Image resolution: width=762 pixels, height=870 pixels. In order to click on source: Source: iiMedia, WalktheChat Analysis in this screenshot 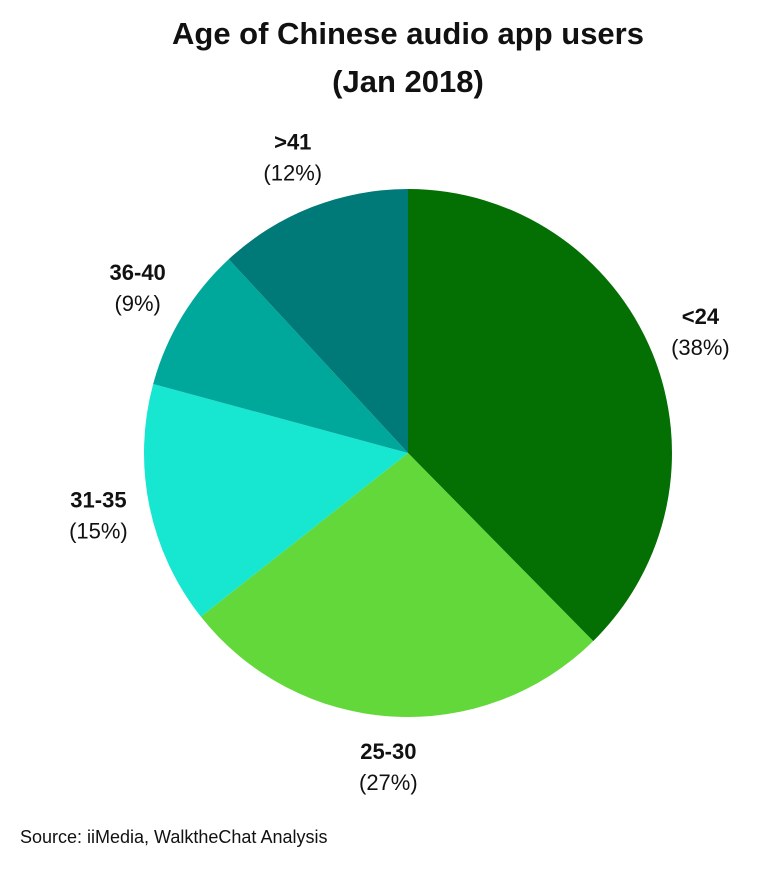, I will do `click(173, 837)`.